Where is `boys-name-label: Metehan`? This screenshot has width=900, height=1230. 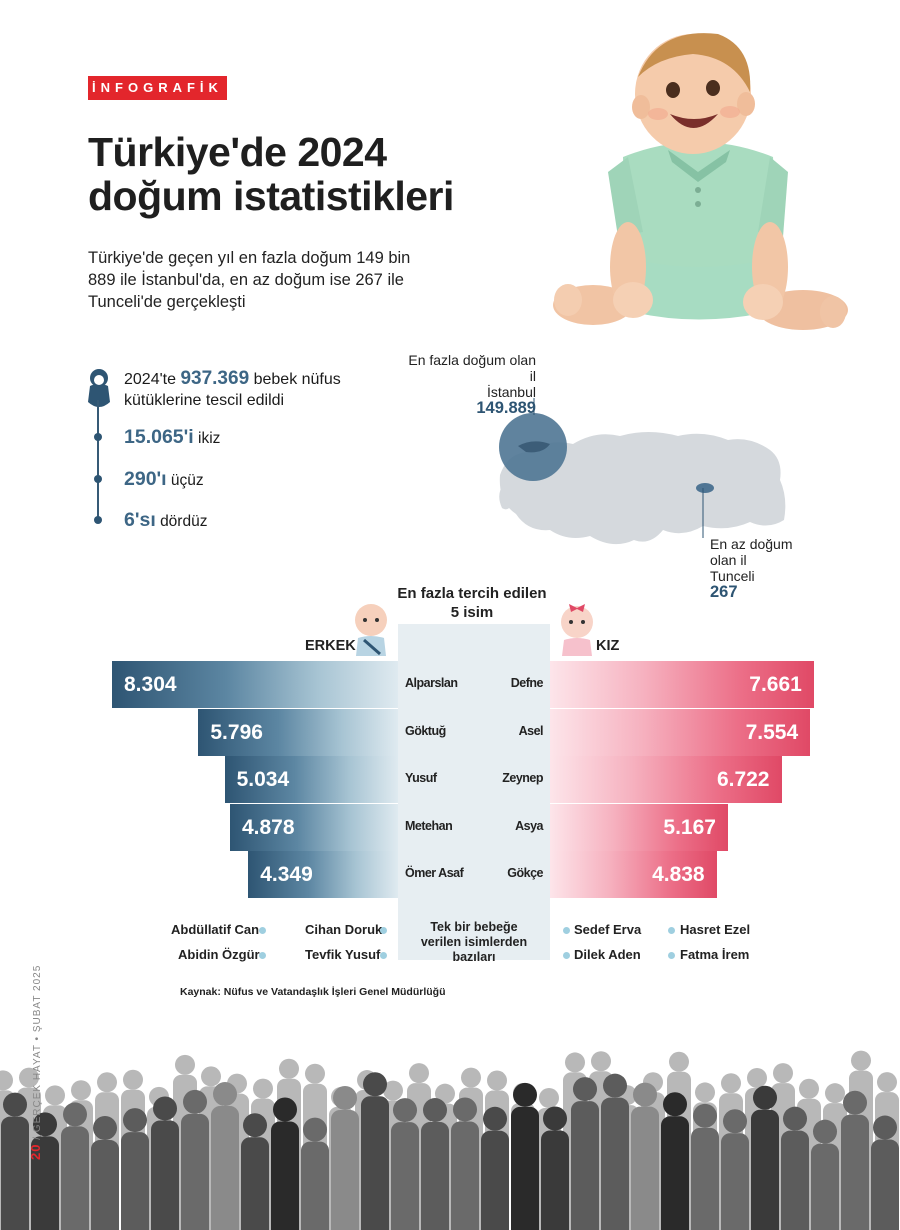 boys-name-label: Metehan is located at coordinates (429, 825).